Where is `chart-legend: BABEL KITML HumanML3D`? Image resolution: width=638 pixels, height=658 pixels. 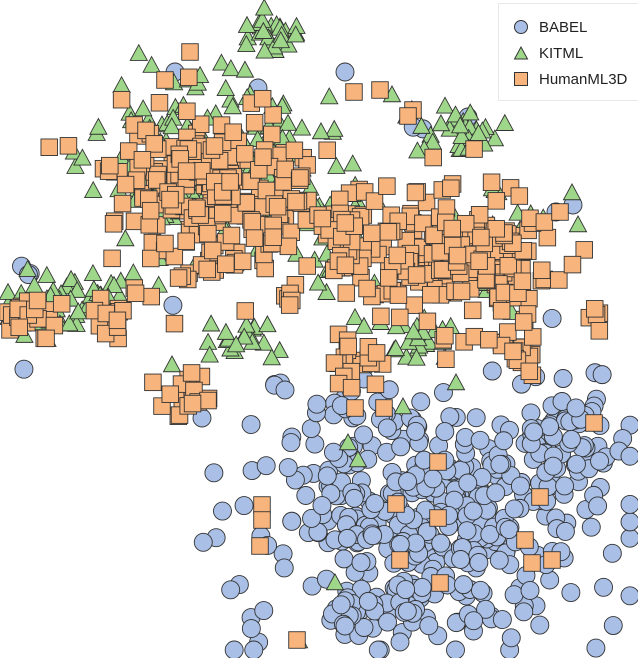
chart-legend: BABEL KITML HumanML3D is located at coordinates (568, 52).